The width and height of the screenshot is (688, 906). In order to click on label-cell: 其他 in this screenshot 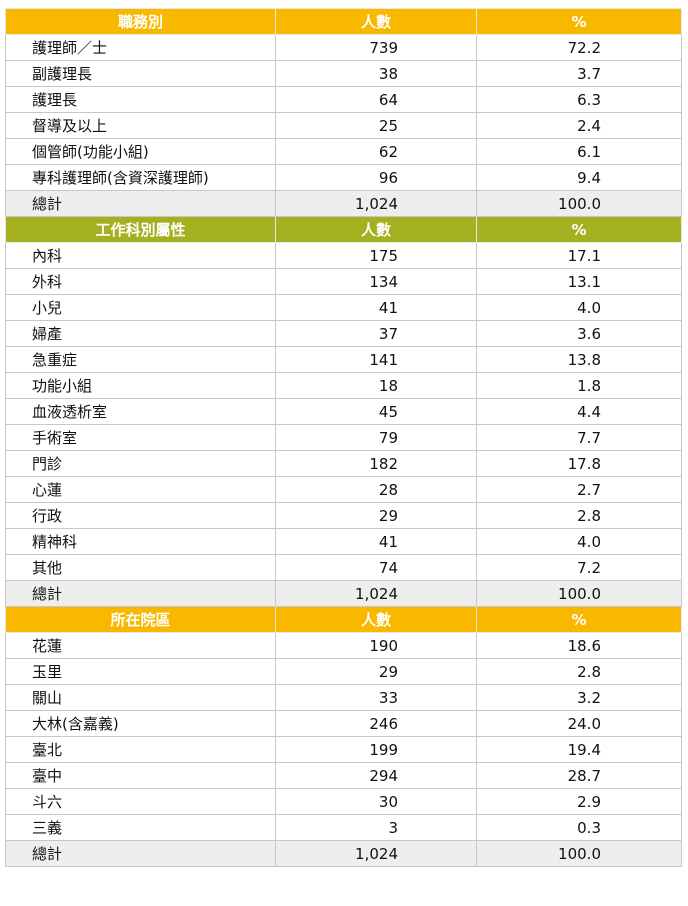, I will do `click(140, 567)`.